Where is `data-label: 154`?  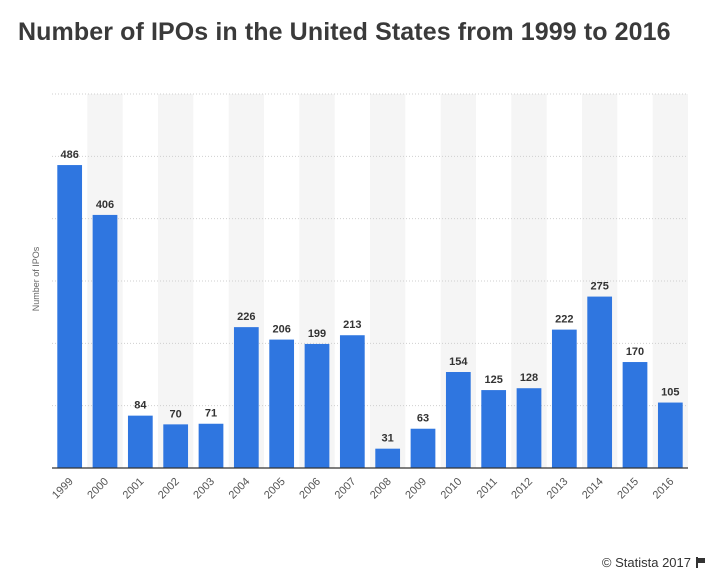
data-label: 154 is located at coordinates (458, 362).